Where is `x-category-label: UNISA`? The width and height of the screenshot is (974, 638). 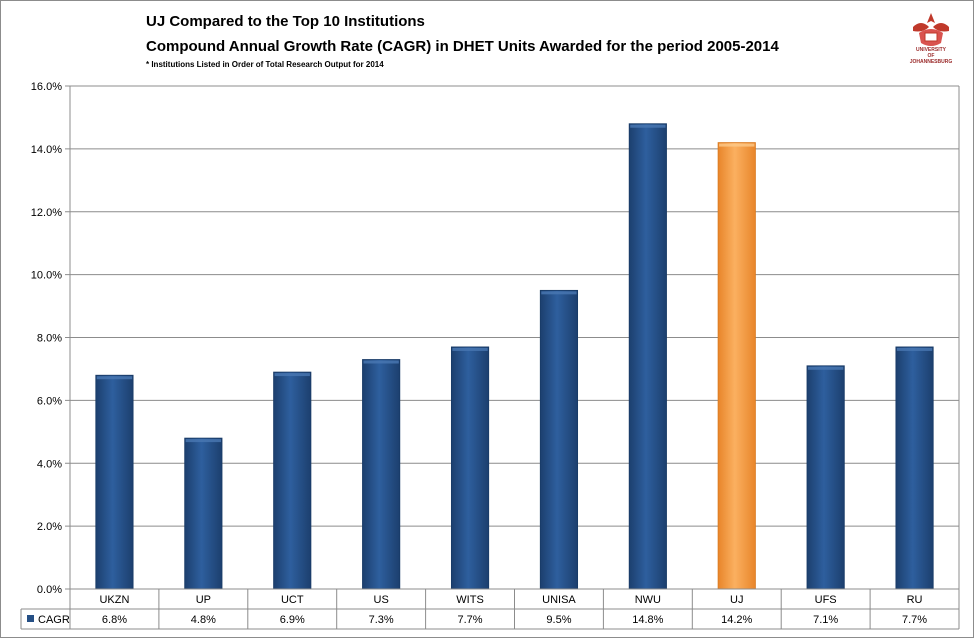 x-category-label: UNISA is located at coordinates (559, 600).